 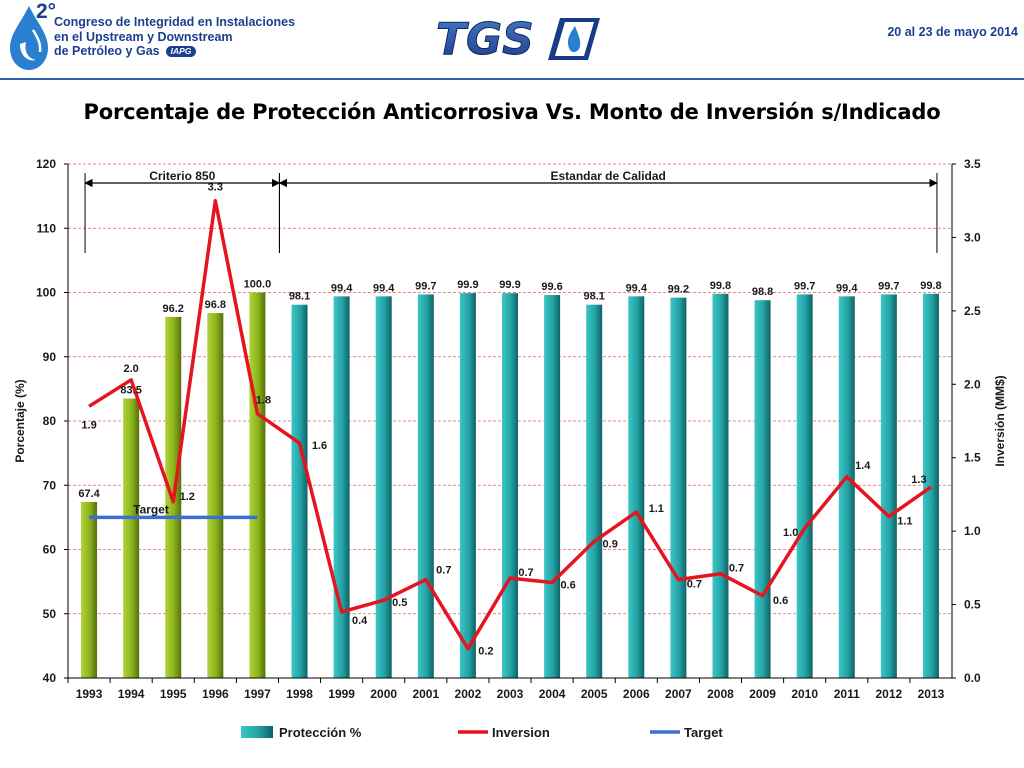 I want to click on inversion-label-2000: 0.5, so click(x=399, y=603).